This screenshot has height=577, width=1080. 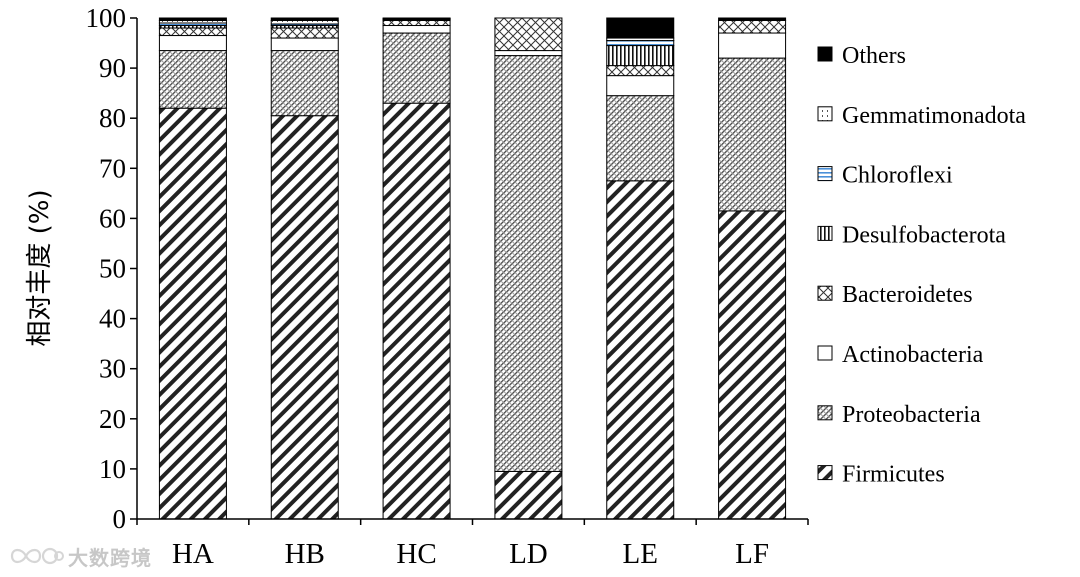 I want to click on y-tick-label: 70, so click(x=112, y=168).